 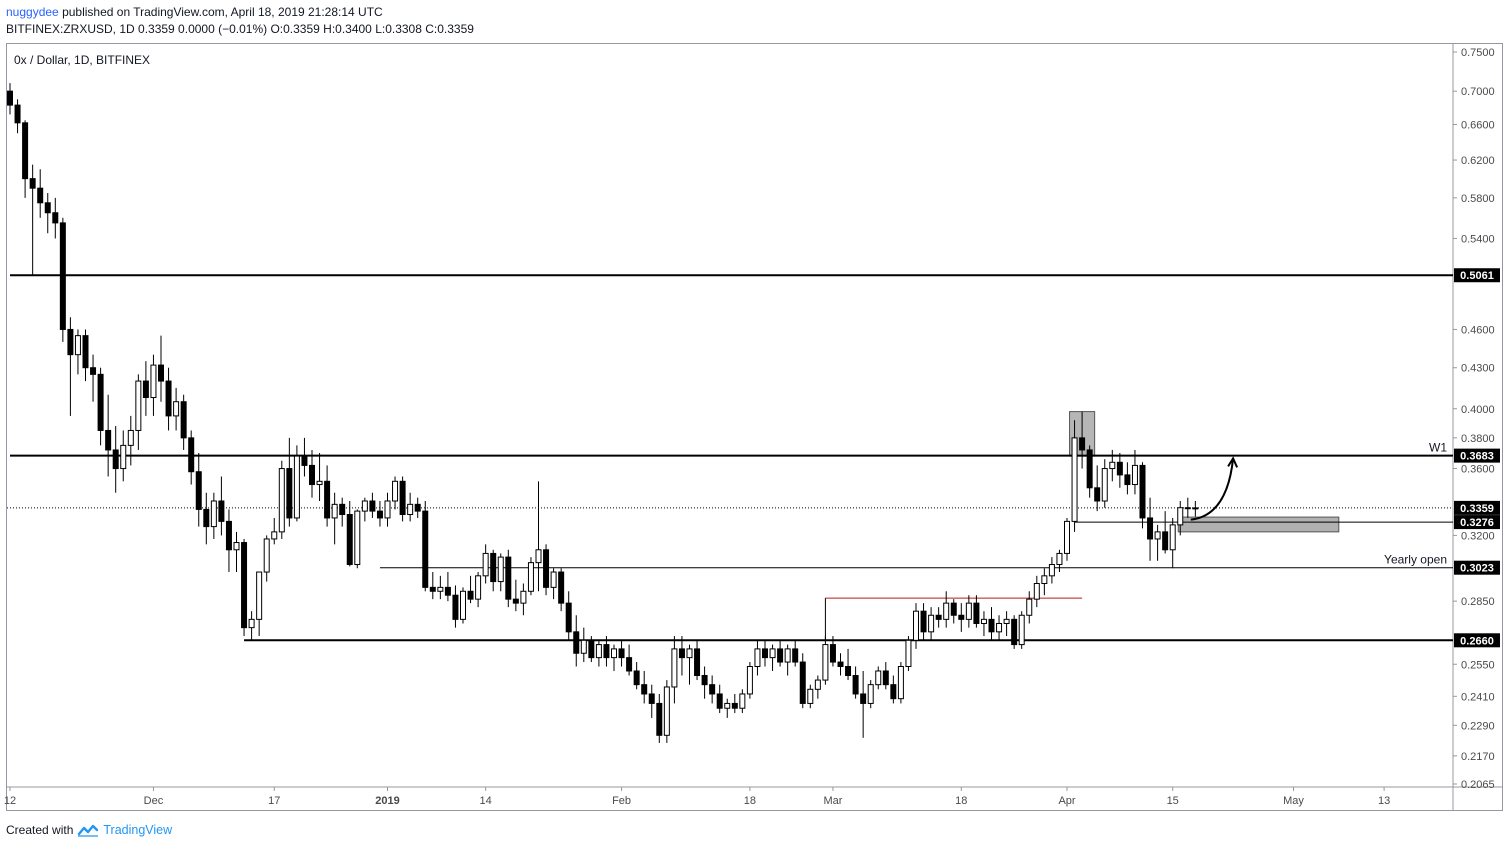 I want to click on tradingview-brand: TradingView, so click(x=138, y=830).